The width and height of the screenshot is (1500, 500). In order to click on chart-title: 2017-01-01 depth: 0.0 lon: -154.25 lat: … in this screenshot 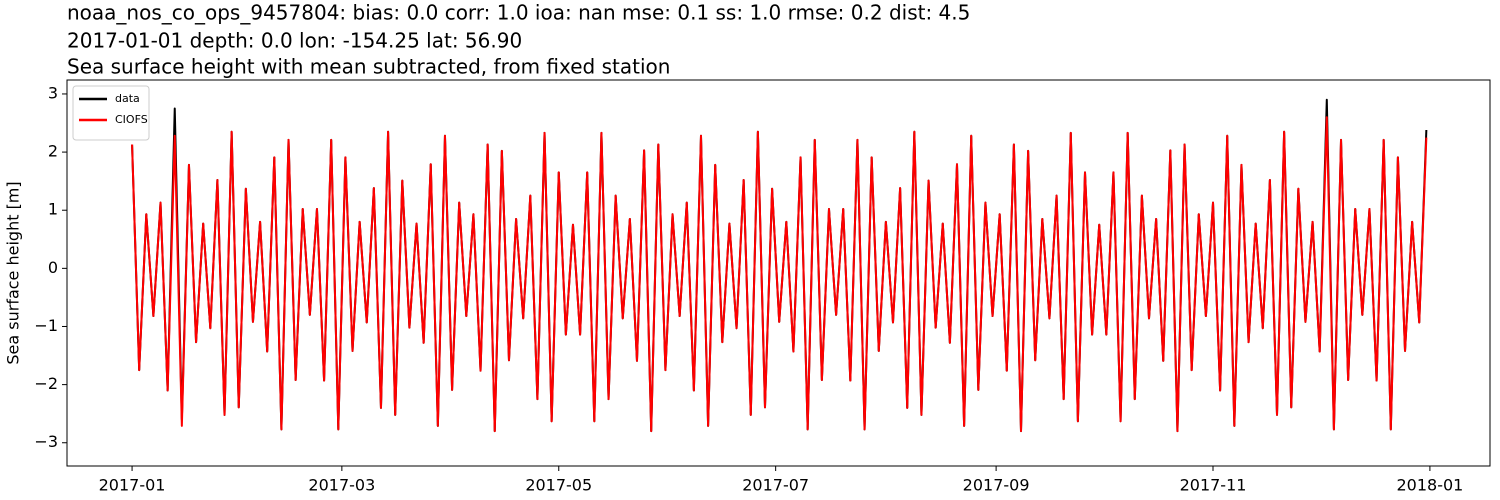, I will do `click(294, 41)`.